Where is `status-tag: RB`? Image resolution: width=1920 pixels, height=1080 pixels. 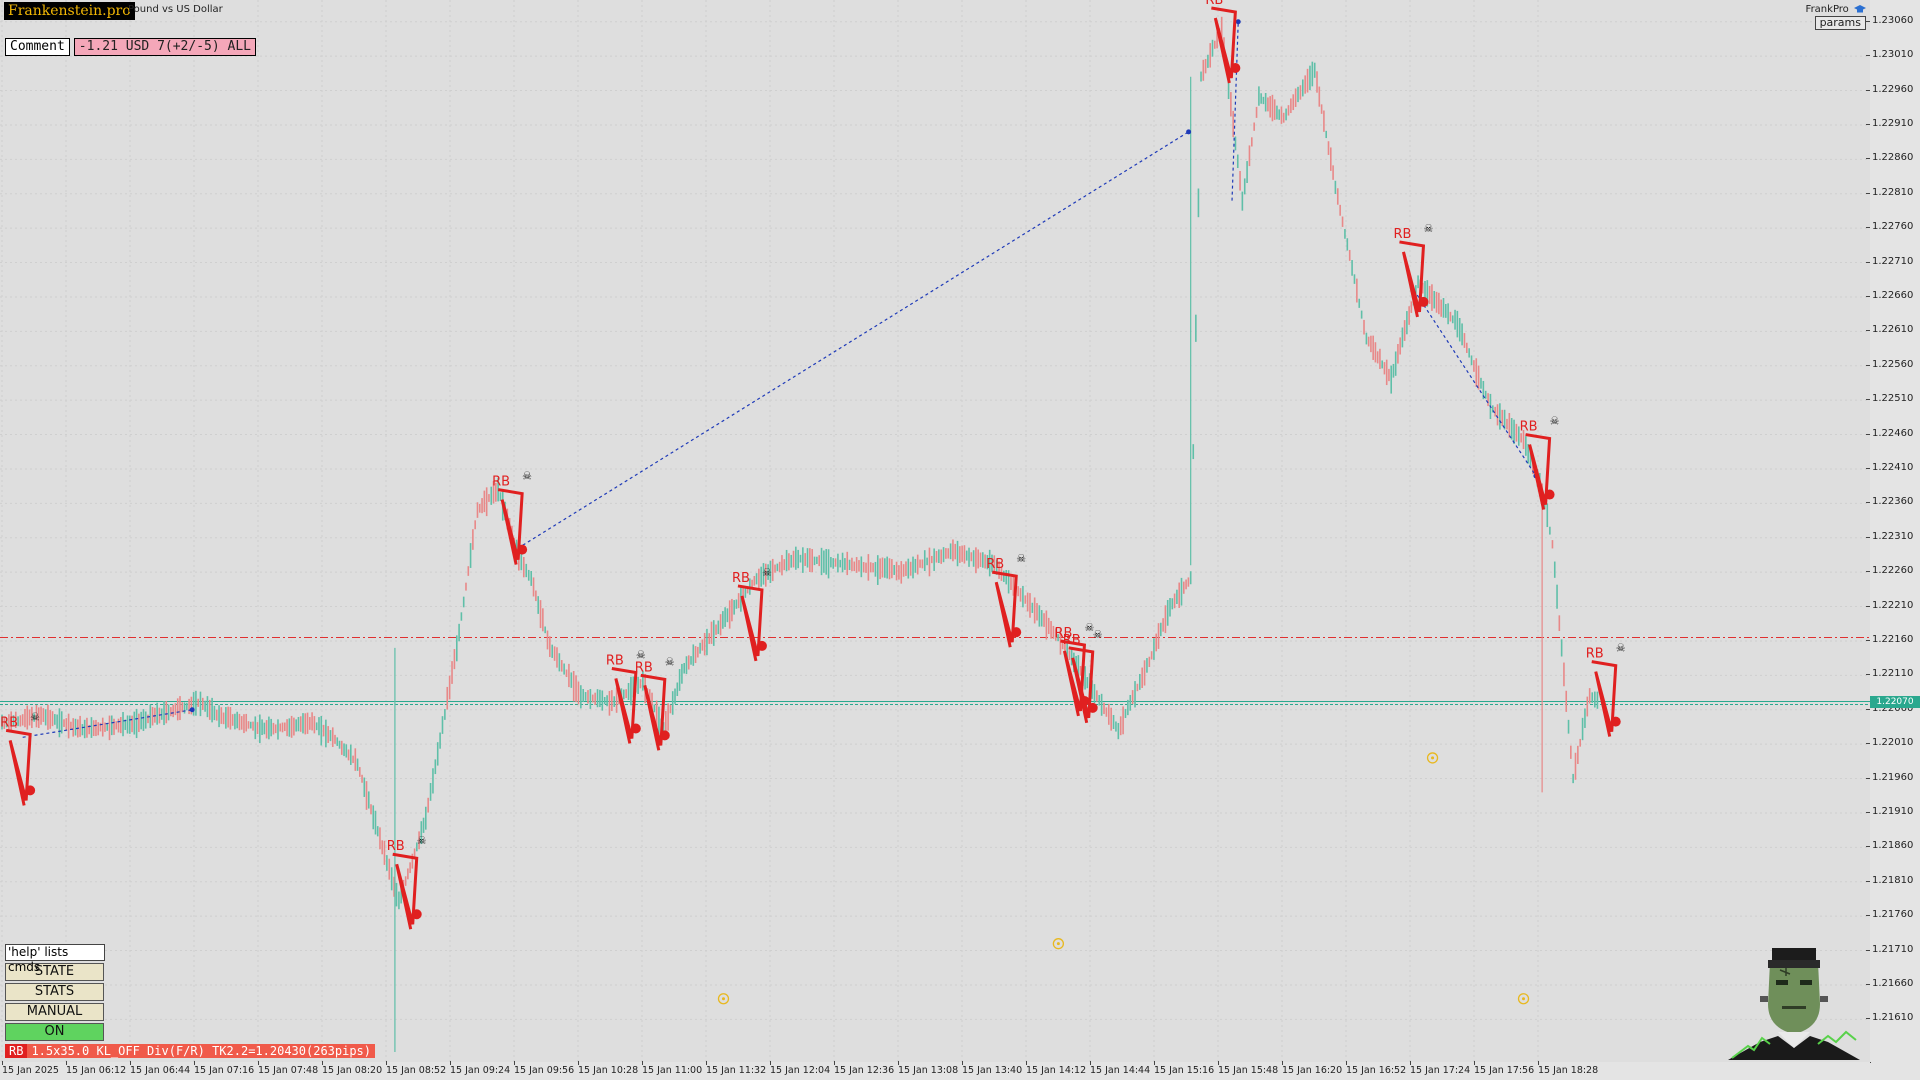
status-tag: RB is located at coordinates (16, 1051).